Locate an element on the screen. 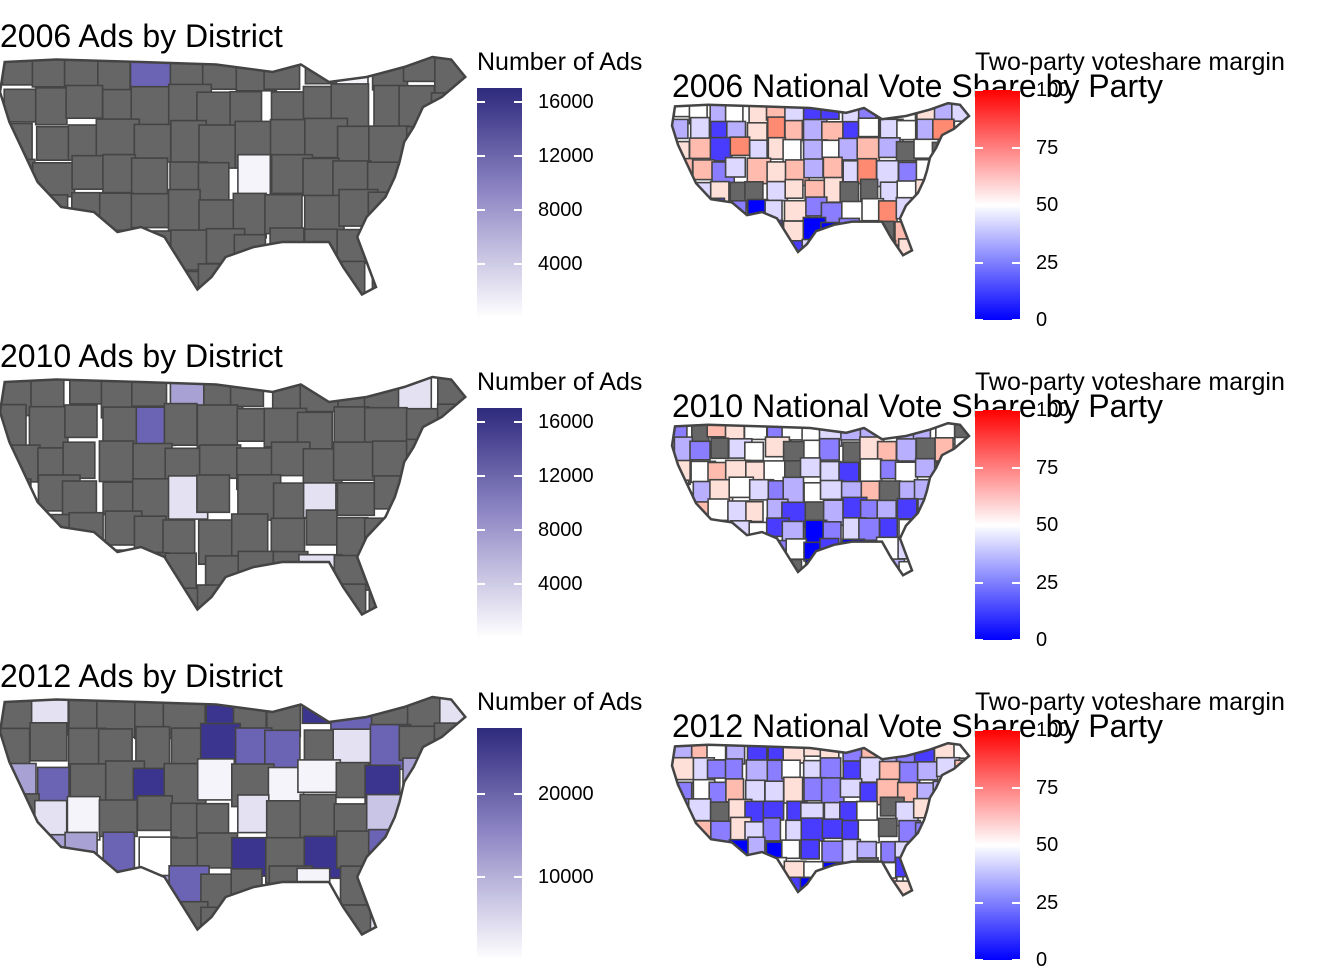 This screenshot has height=971, width=1344. legend-tick-label: 25 is located at coordinates (1047, 582).